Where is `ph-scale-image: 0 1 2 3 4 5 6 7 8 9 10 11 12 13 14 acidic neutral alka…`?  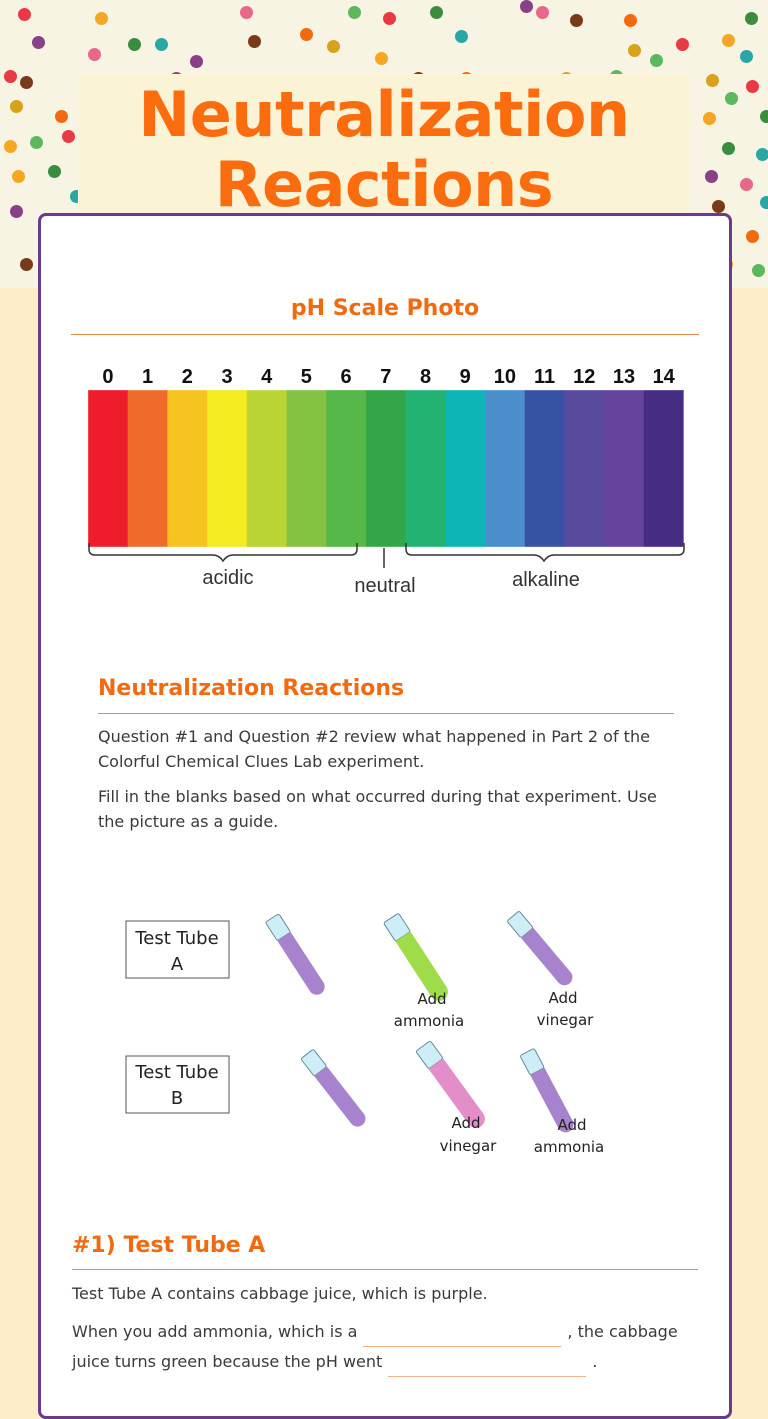 ph-scale-image: 0 1 2 3 4 5 6 7 8 9 10 11 12 13 14 acidic neutral alka… is located at coordinates (386, 481).